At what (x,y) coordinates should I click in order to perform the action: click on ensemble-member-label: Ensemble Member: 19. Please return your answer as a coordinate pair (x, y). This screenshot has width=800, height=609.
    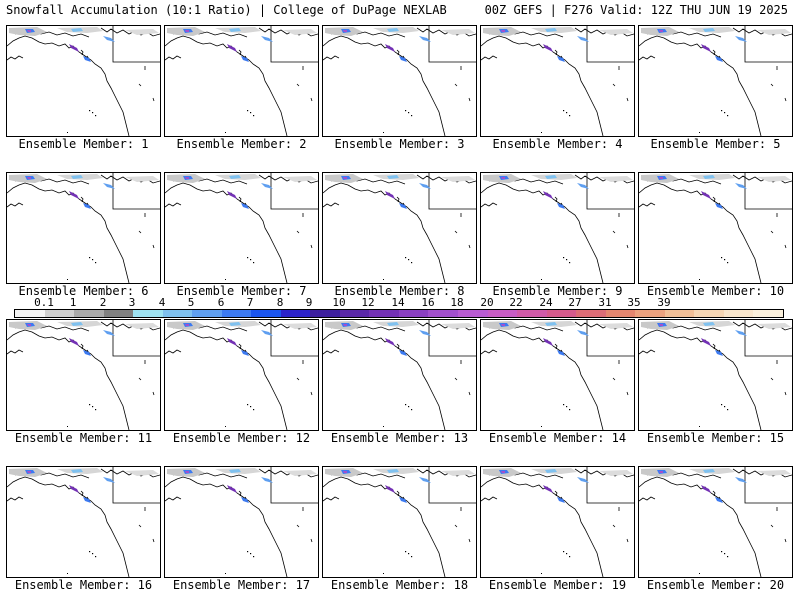
    Looking at the image, I should click on (557, 585).